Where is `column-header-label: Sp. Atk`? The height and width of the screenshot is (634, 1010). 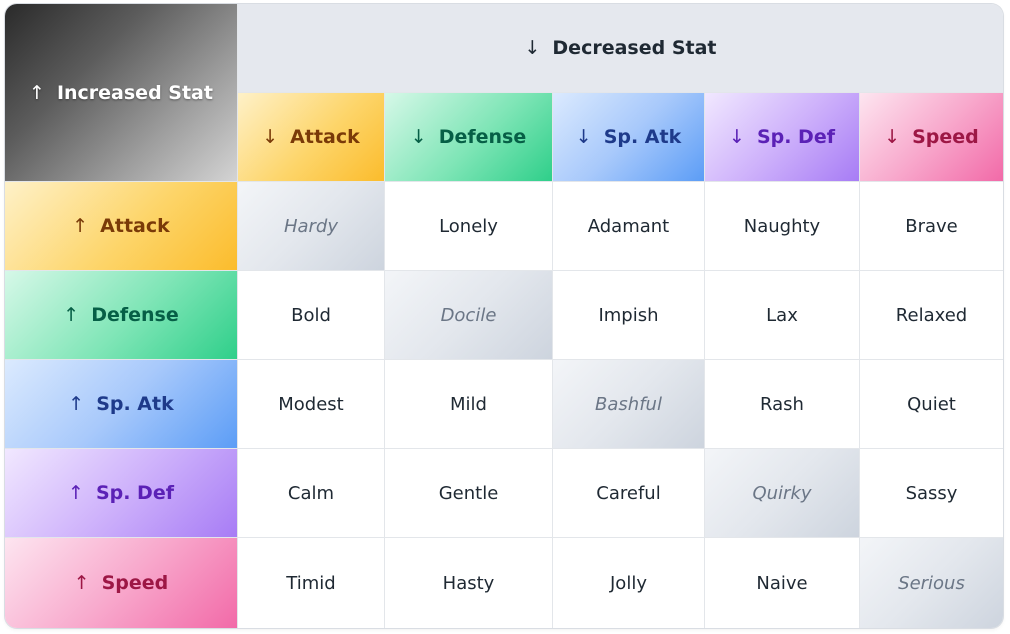
column-header-label: Sp. Atk is located at coordinates (642, 137).